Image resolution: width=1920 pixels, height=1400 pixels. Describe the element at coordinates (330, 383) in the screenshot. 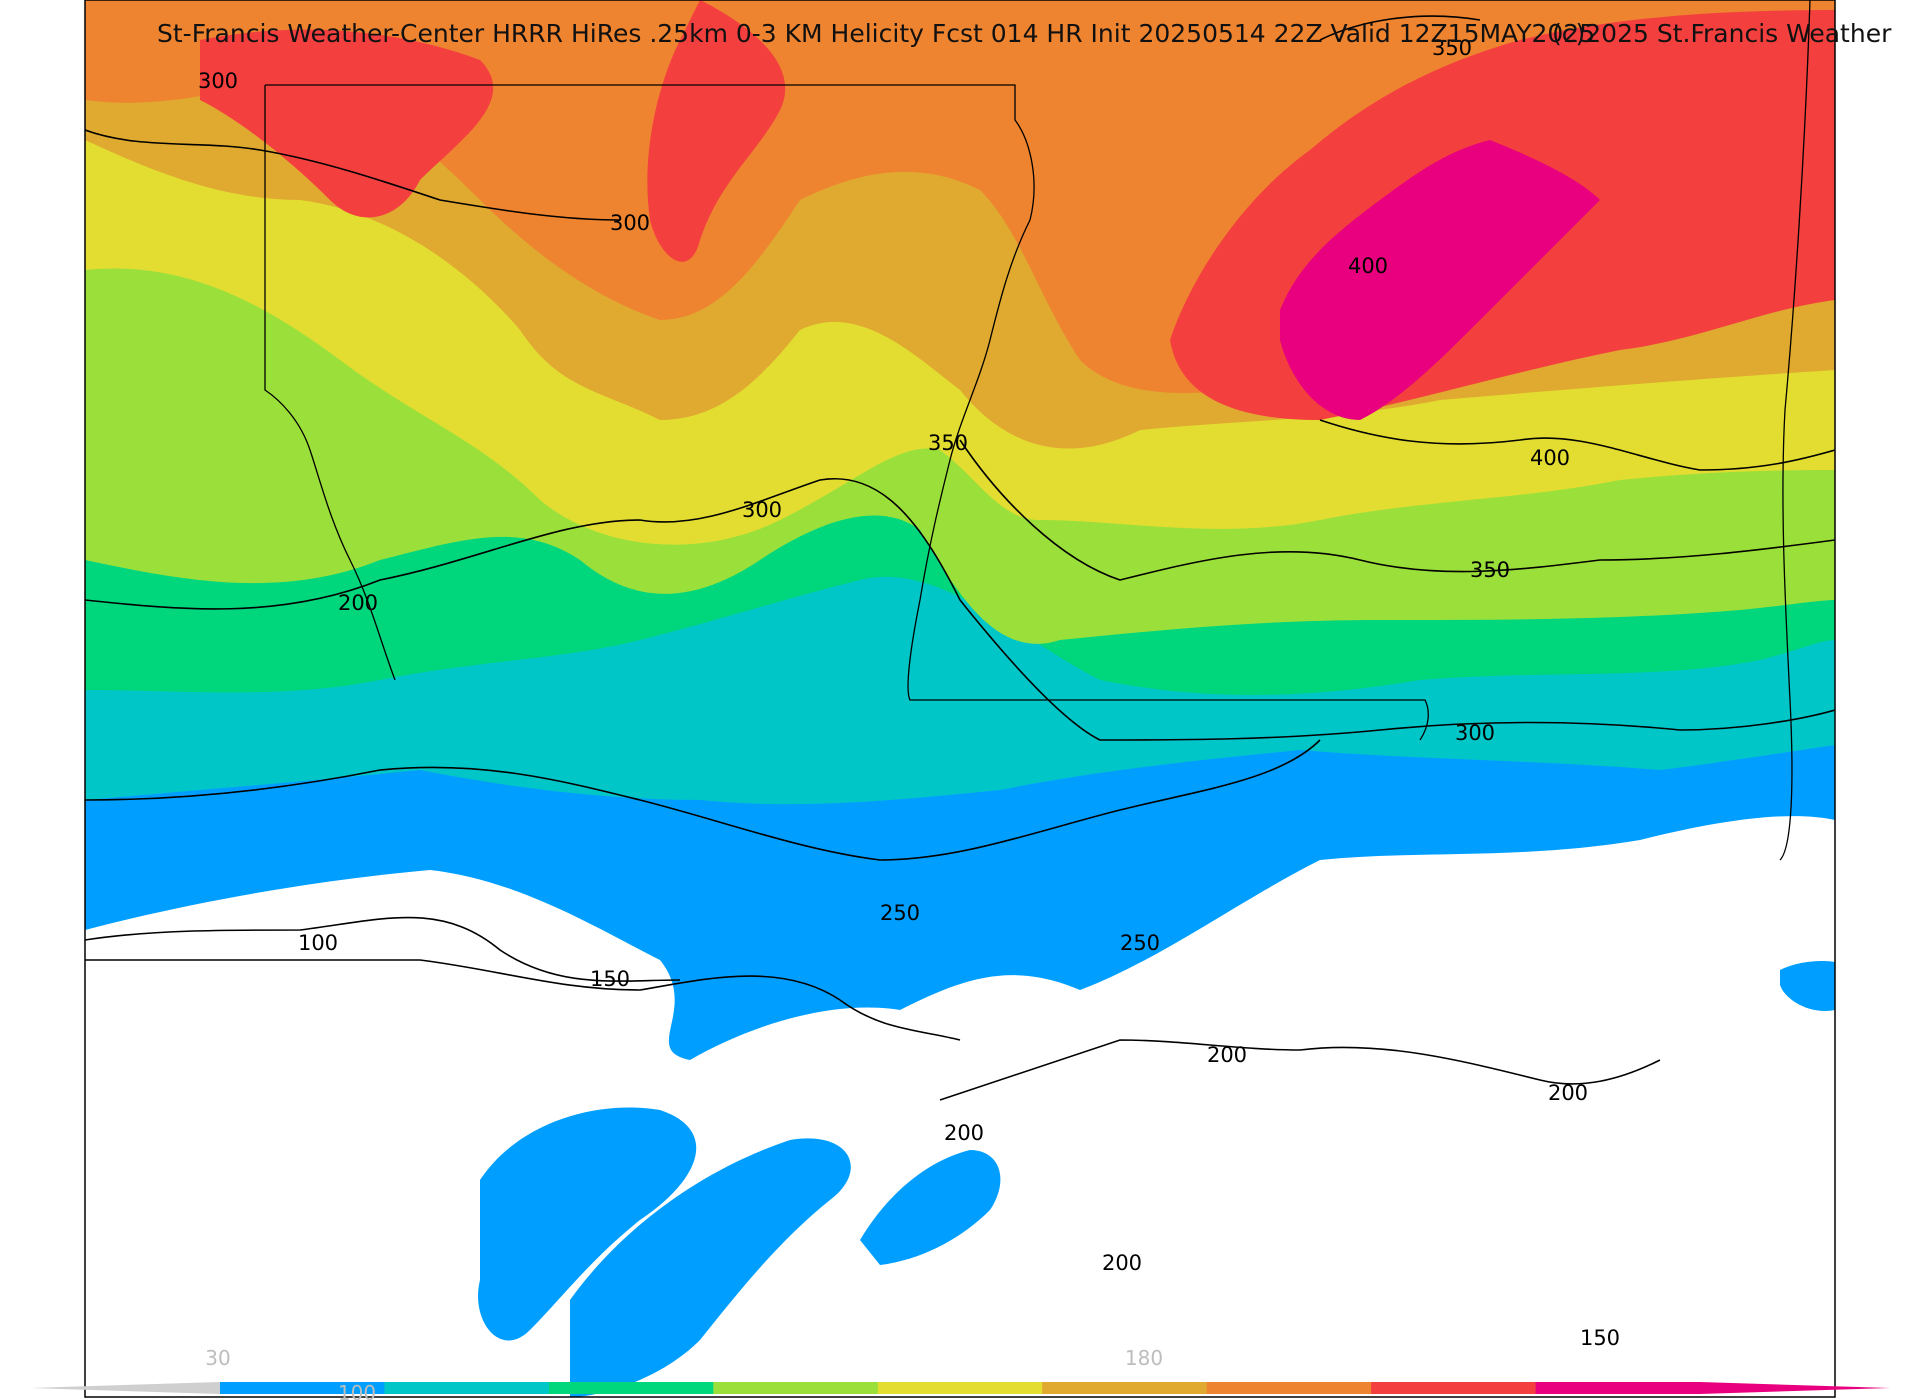

I see `state-boundary-west` at that location.